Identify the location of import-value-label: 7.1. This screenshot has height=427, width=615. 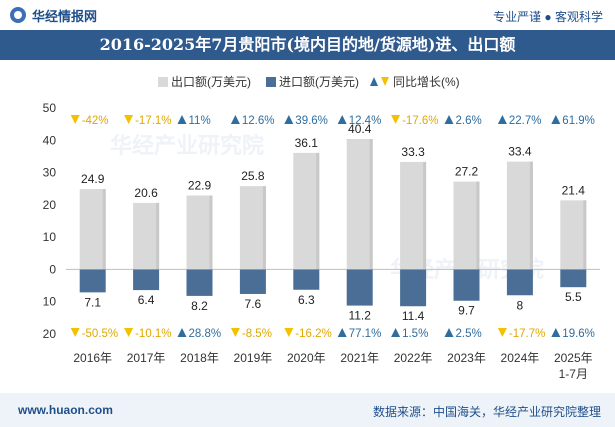
(92, 302).